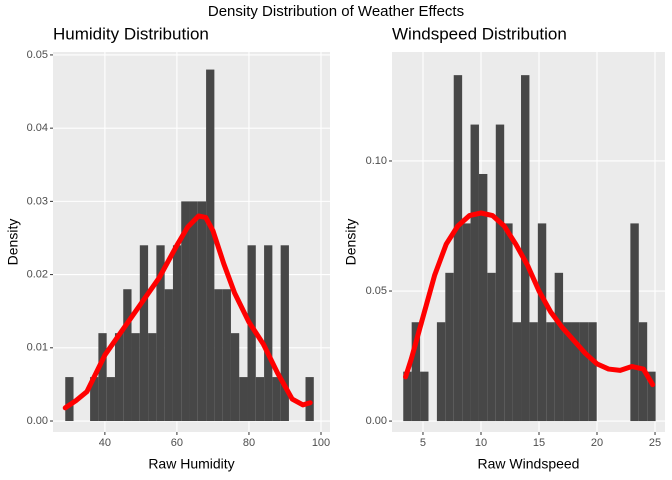 The image size is (672, 480). What do you see at coordinates (249, 443) in the screenshot?
I see `x-tick-label: 80` at bounding box center [249, 443].